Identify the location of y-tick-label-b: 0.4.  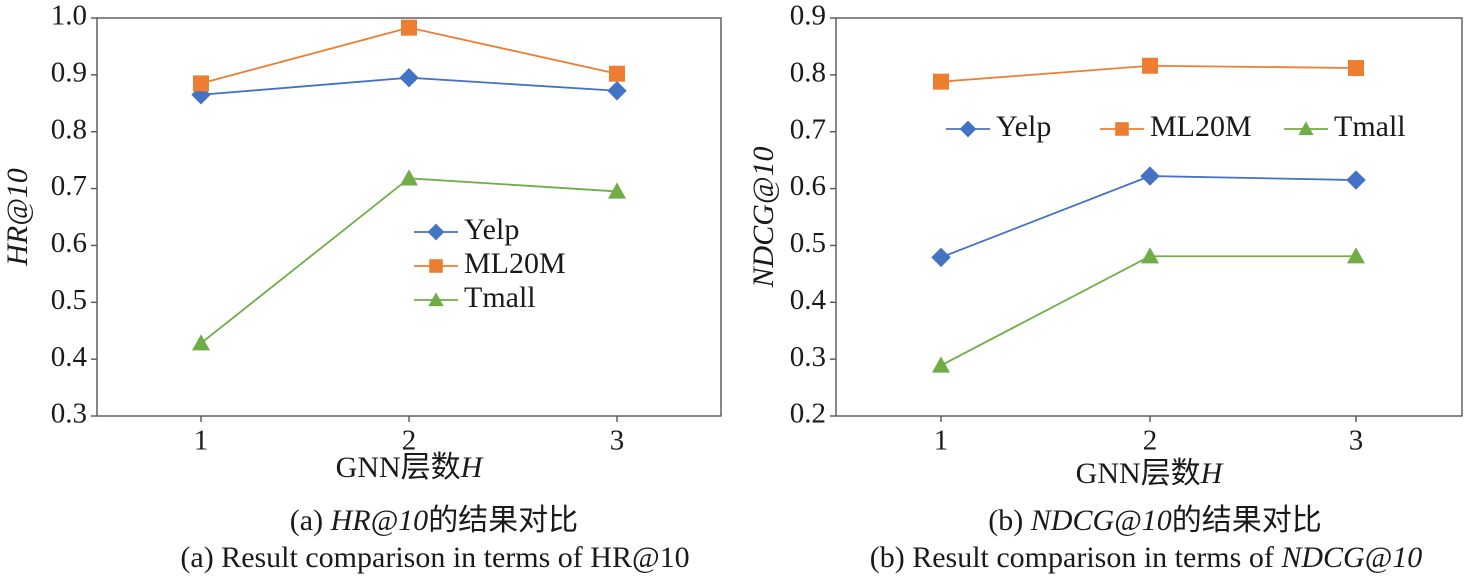
(808, 300).